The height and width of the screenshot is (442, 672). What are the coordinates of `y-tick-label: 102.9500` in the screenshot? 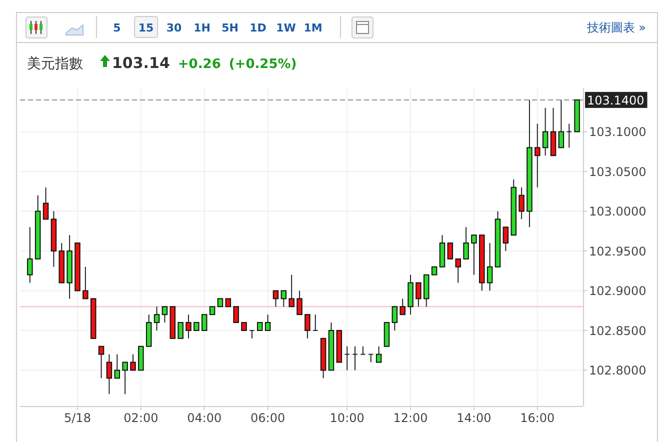 It's located at (617, 251).